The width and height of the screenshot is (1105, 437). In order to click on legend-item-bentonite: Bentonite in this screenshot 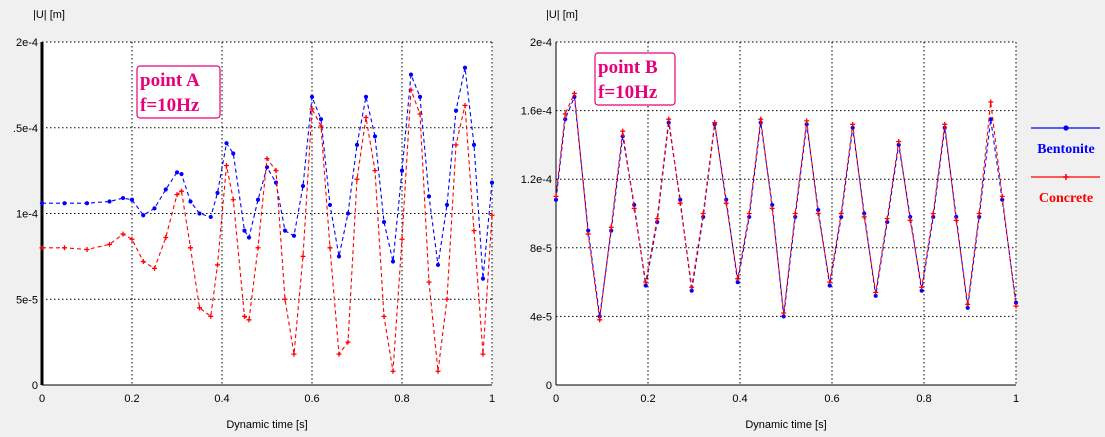, I will do `click(1065, 141)`.